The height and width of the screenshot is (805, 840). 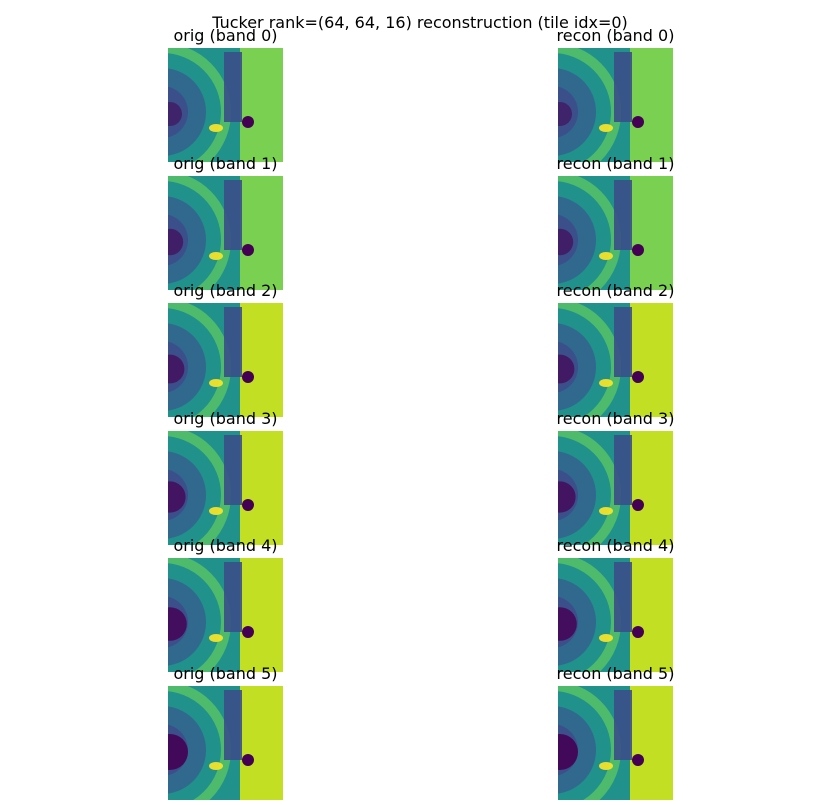 What do you see at coordinates (615, 418) in the screenshot?
I see `recon-panel-title: recon (band 3)` at bounding box center [615, 418].